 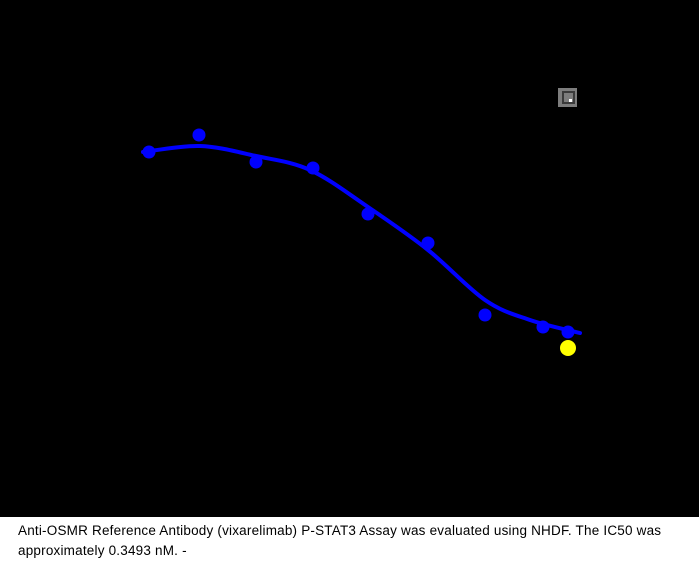 I want to click on highlighted-data-point, so click(x=568, y=348).